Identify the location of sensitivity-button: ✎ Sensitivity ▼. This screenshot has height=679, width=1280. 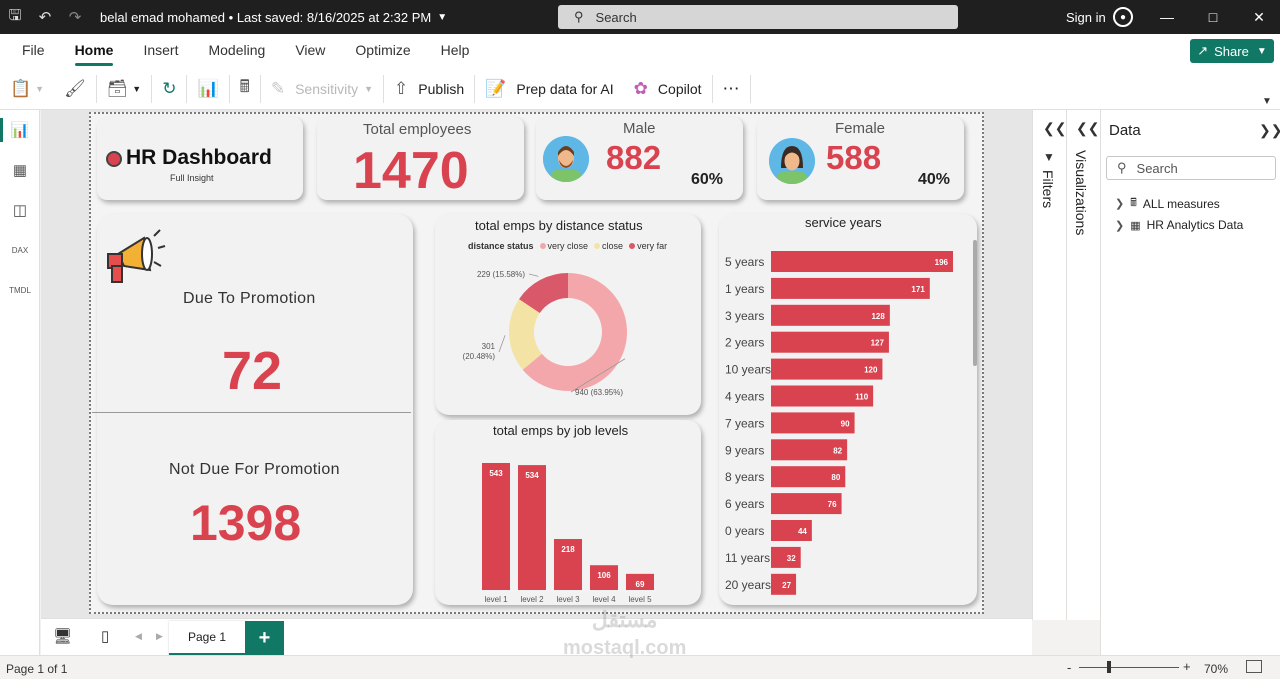
(322, 88).